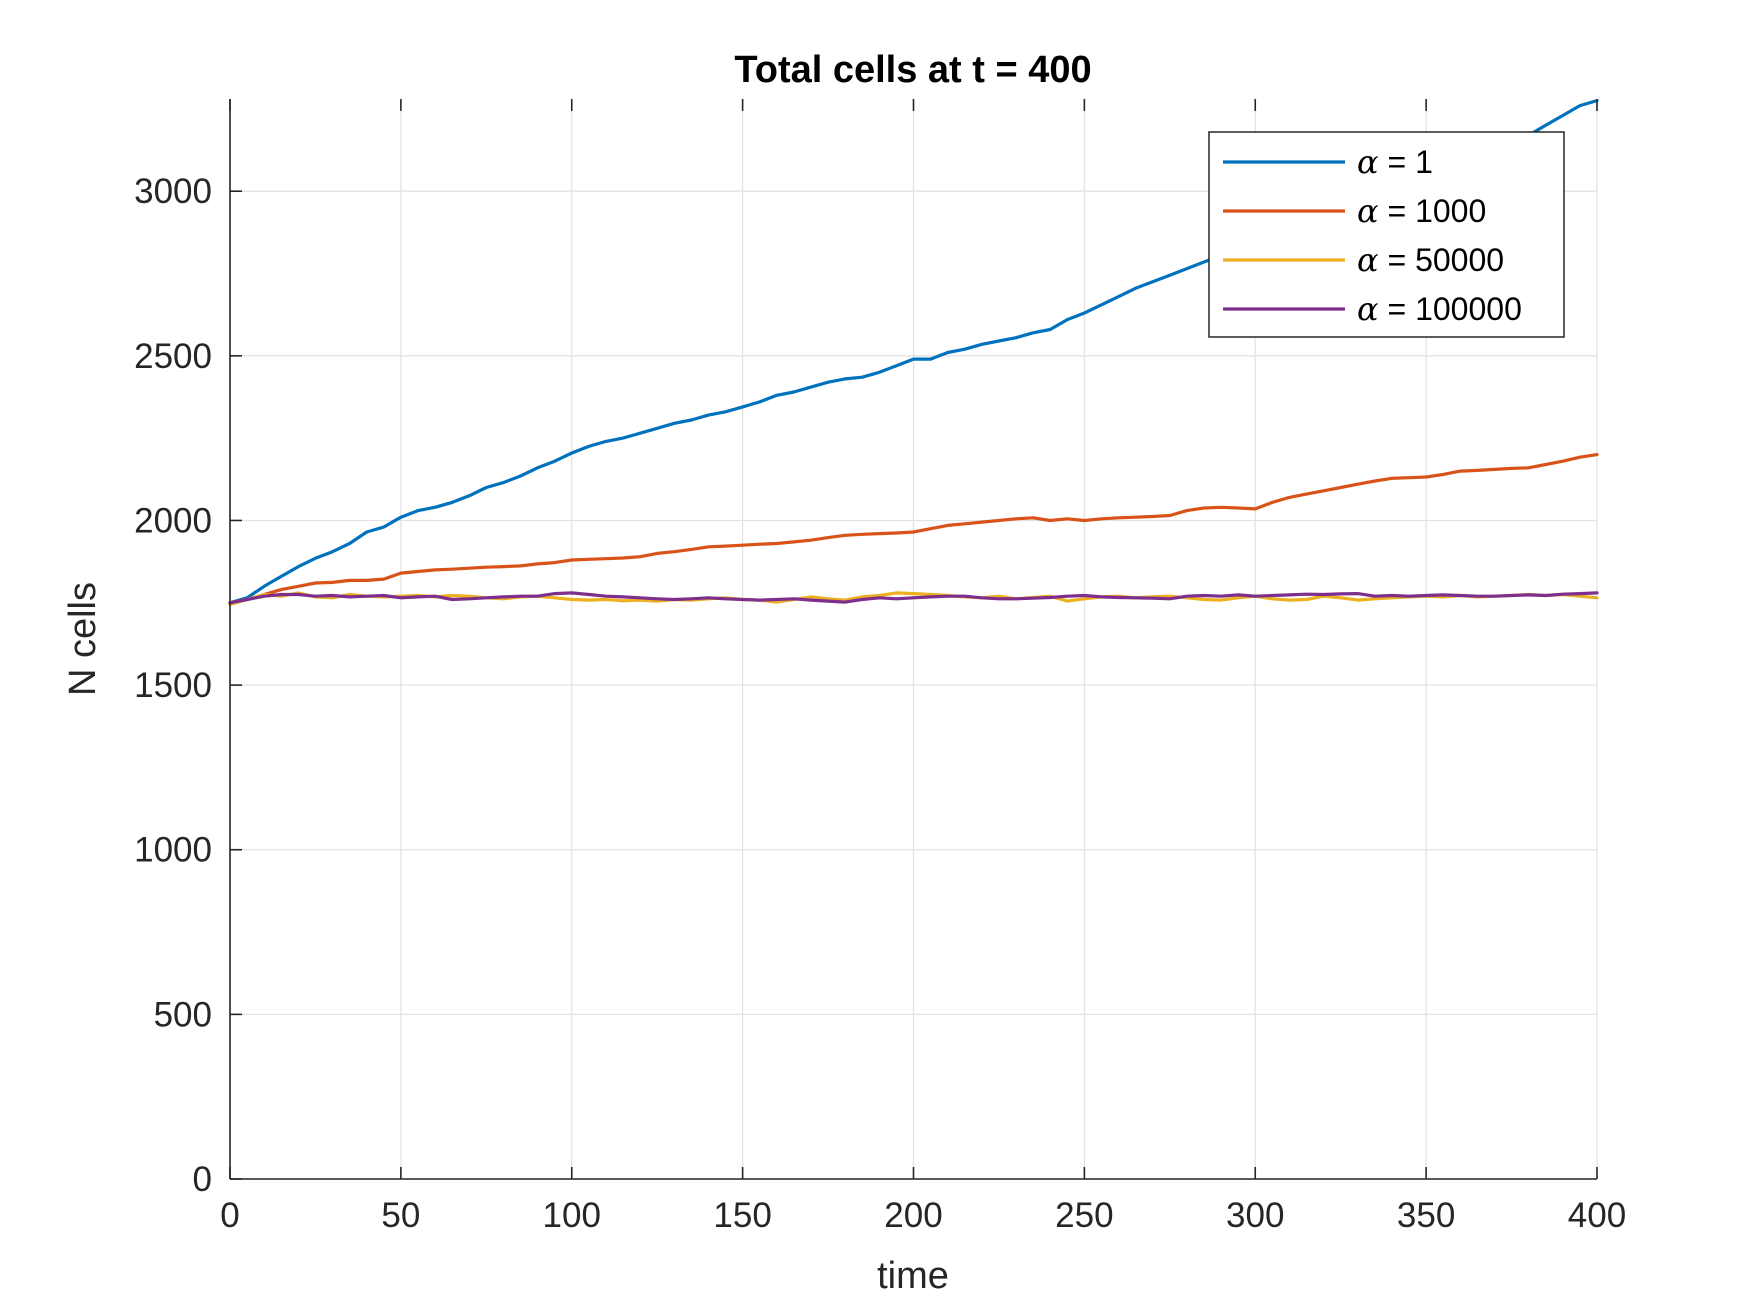 The image size is (1750, 1313). I want to click on legend-entry-label: α = 50000, so click(1430, 260).